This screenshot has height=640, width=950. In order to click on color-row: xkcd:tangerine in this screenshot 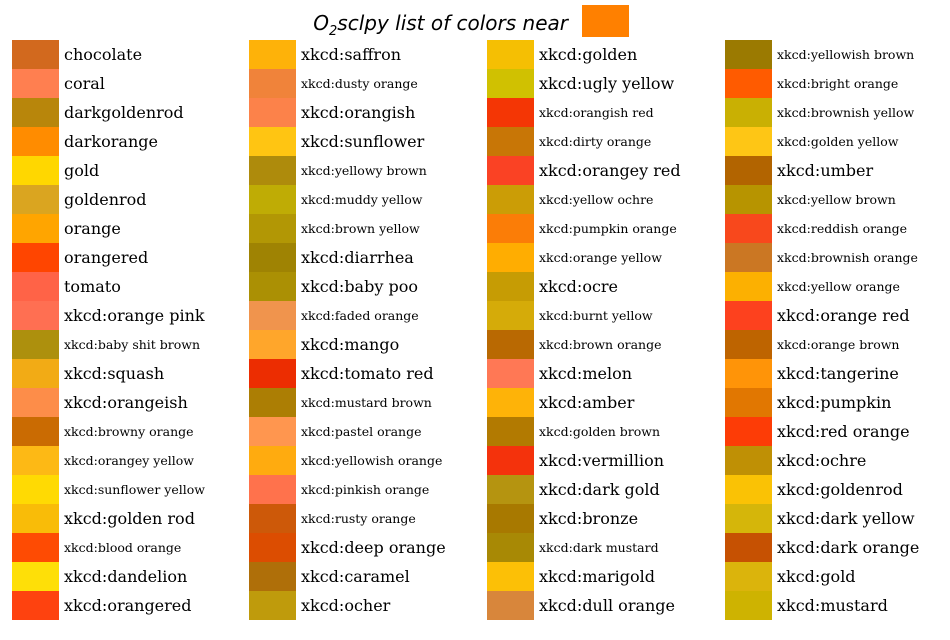, I will do `click(837, 373)`.